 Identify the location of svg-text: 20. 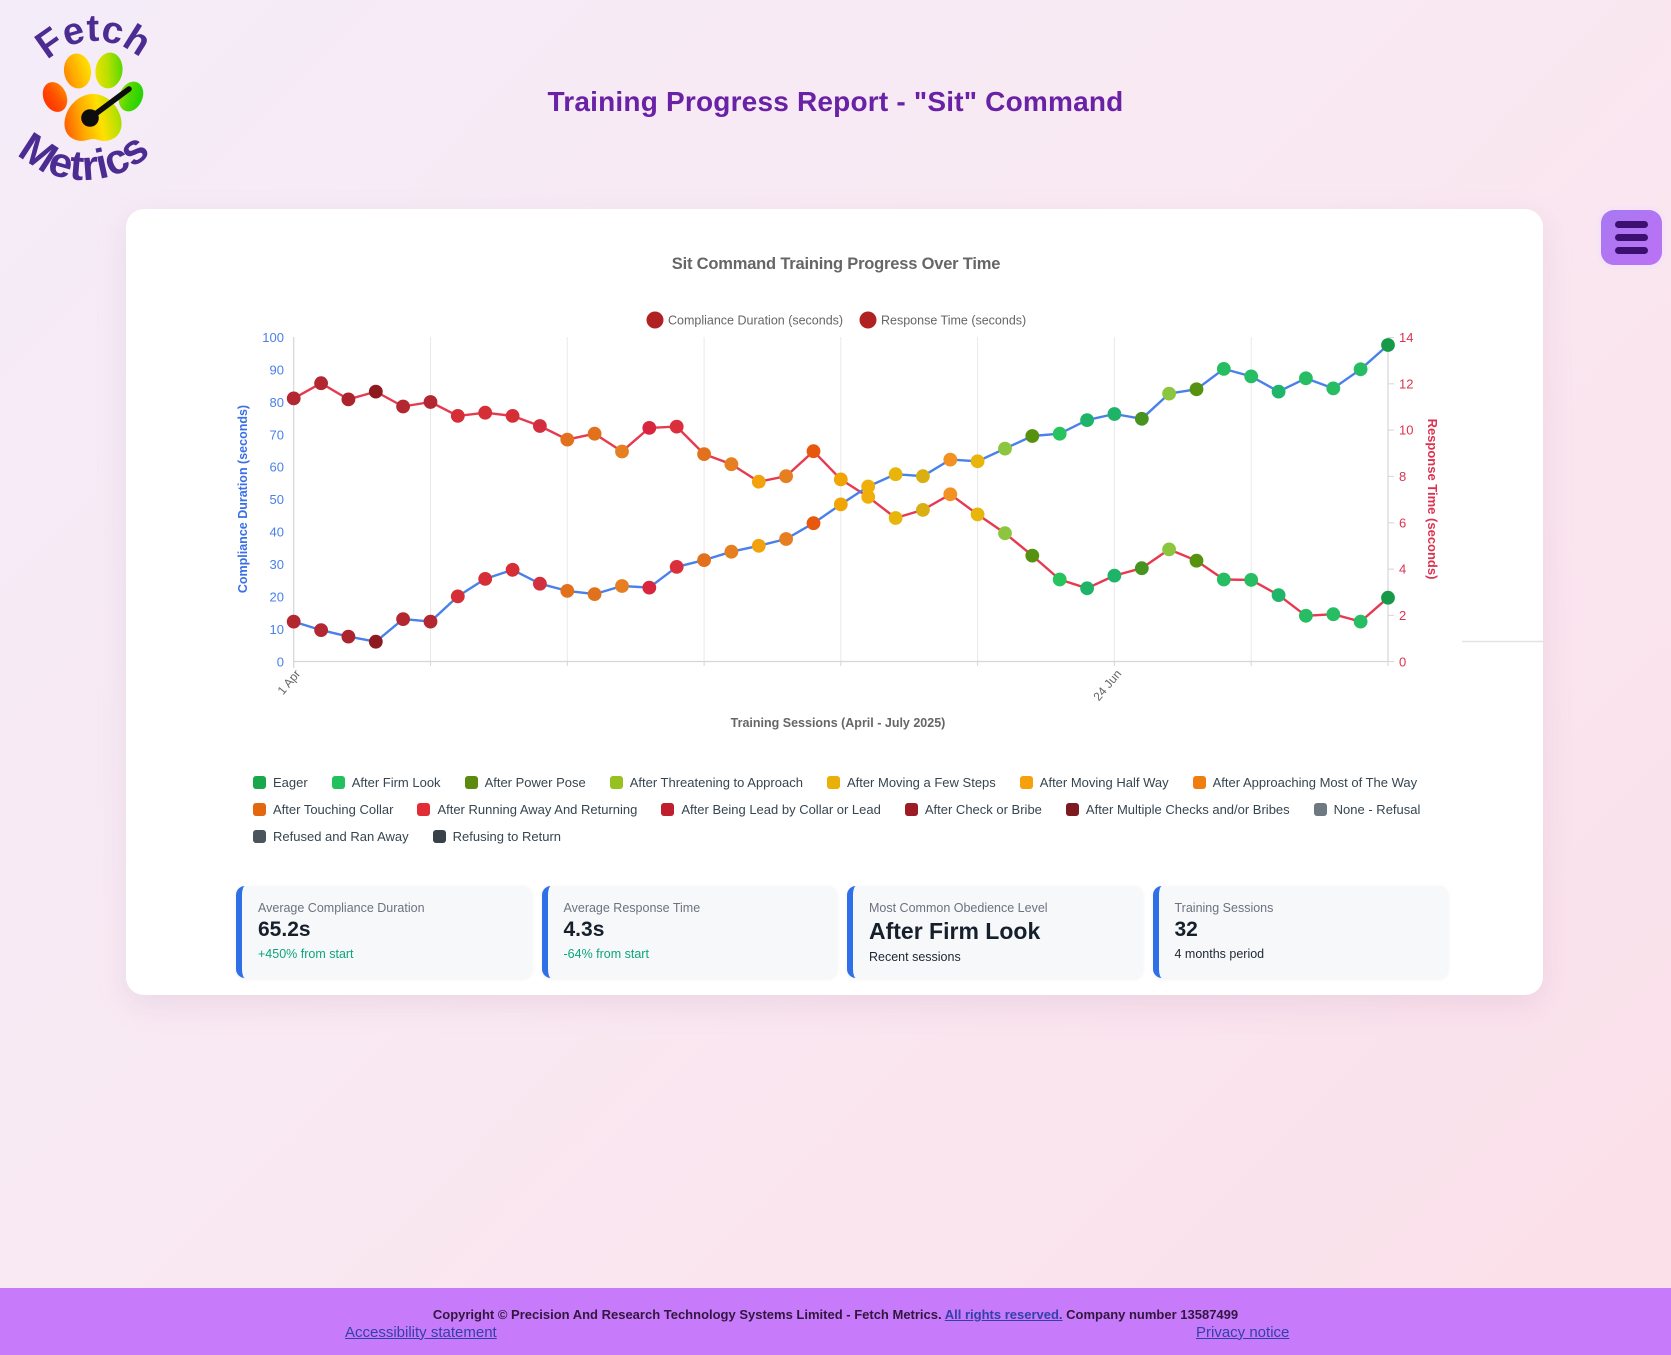
(277, 596).